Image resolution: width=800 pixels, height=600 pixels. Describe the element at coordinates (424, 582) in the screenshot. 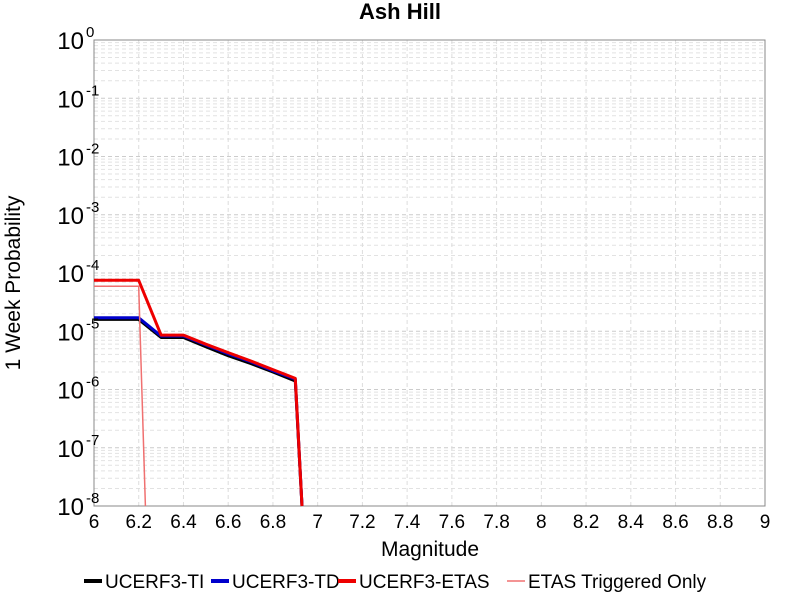

I see `legend-label-ucerf3-etas: UCERF3-ETAS` at that location.